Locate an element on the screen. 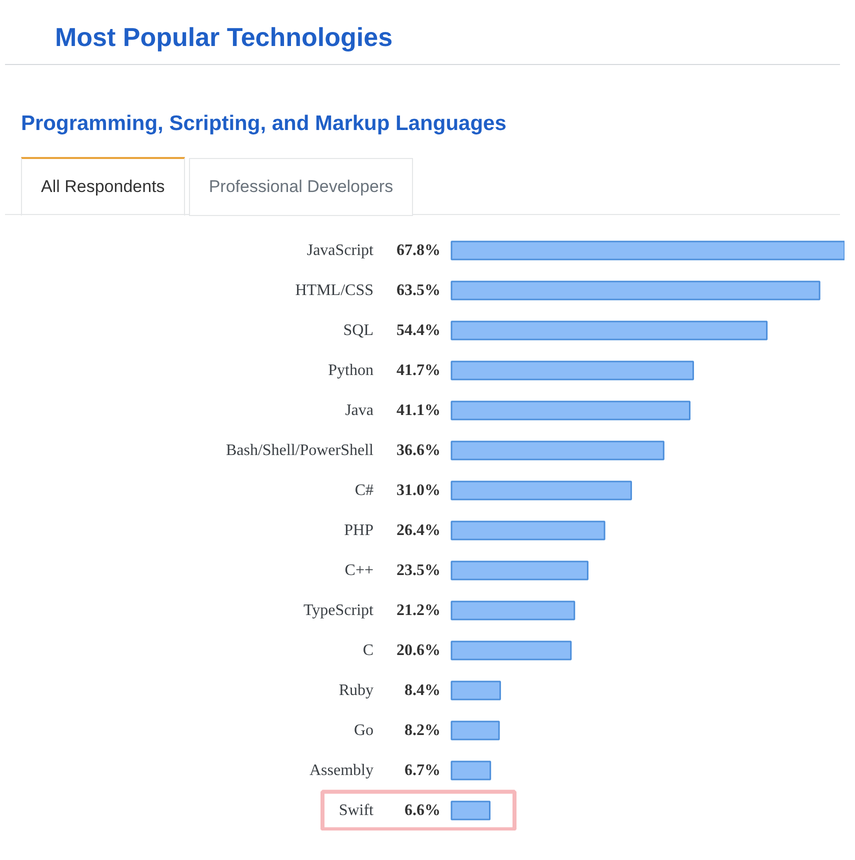  y-tick-label: Go is located at coordinates (364, 730).